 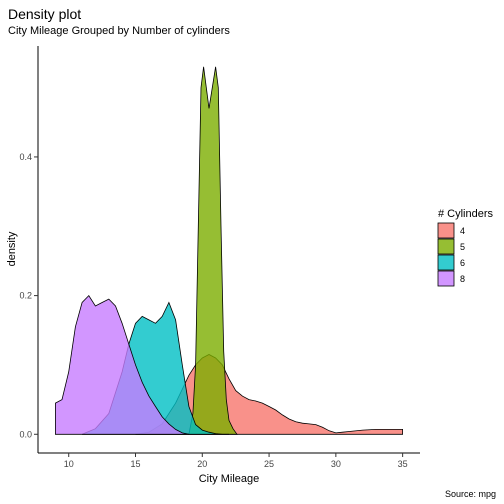 I want to click on x-tick-label: 25, so click(x=269, y=464).